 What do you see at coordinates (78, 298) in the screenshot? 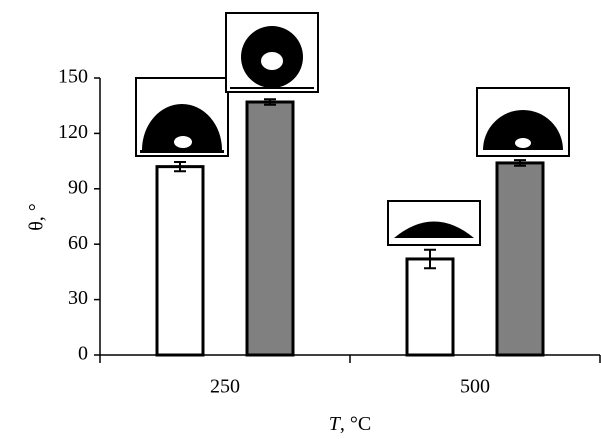
I see `y-tick-label: 30` at bounding box center [78, 298].